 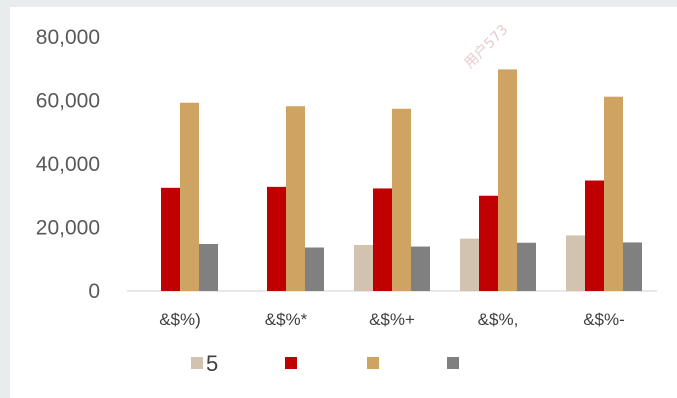 I want to click on legend-label: 5, so click(x=212, y=363).